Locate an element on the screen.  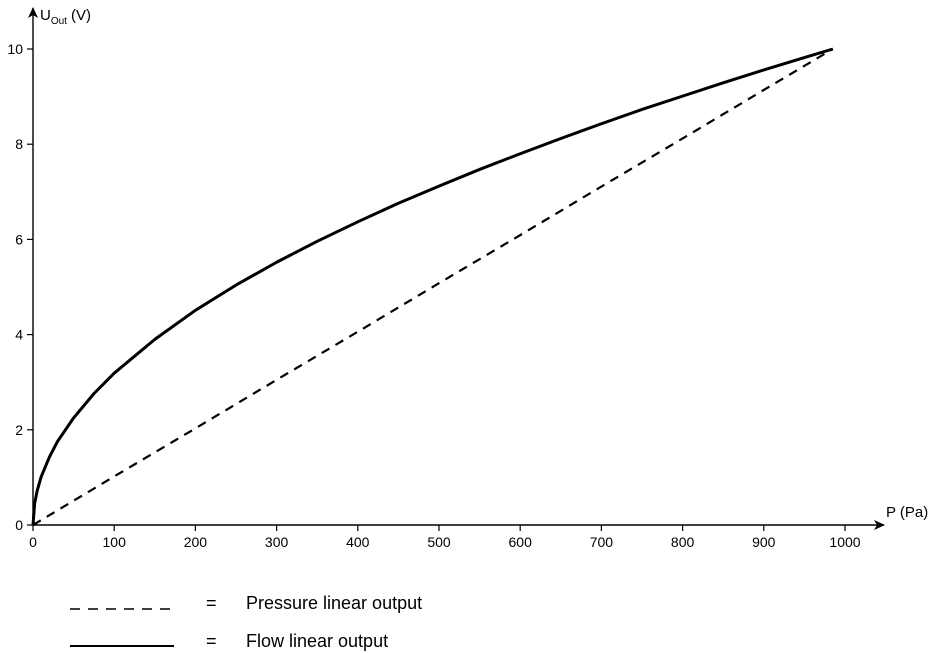
y-axis-ticks: 0 2 4 6 8 10 is located at coordinates (20, 287).